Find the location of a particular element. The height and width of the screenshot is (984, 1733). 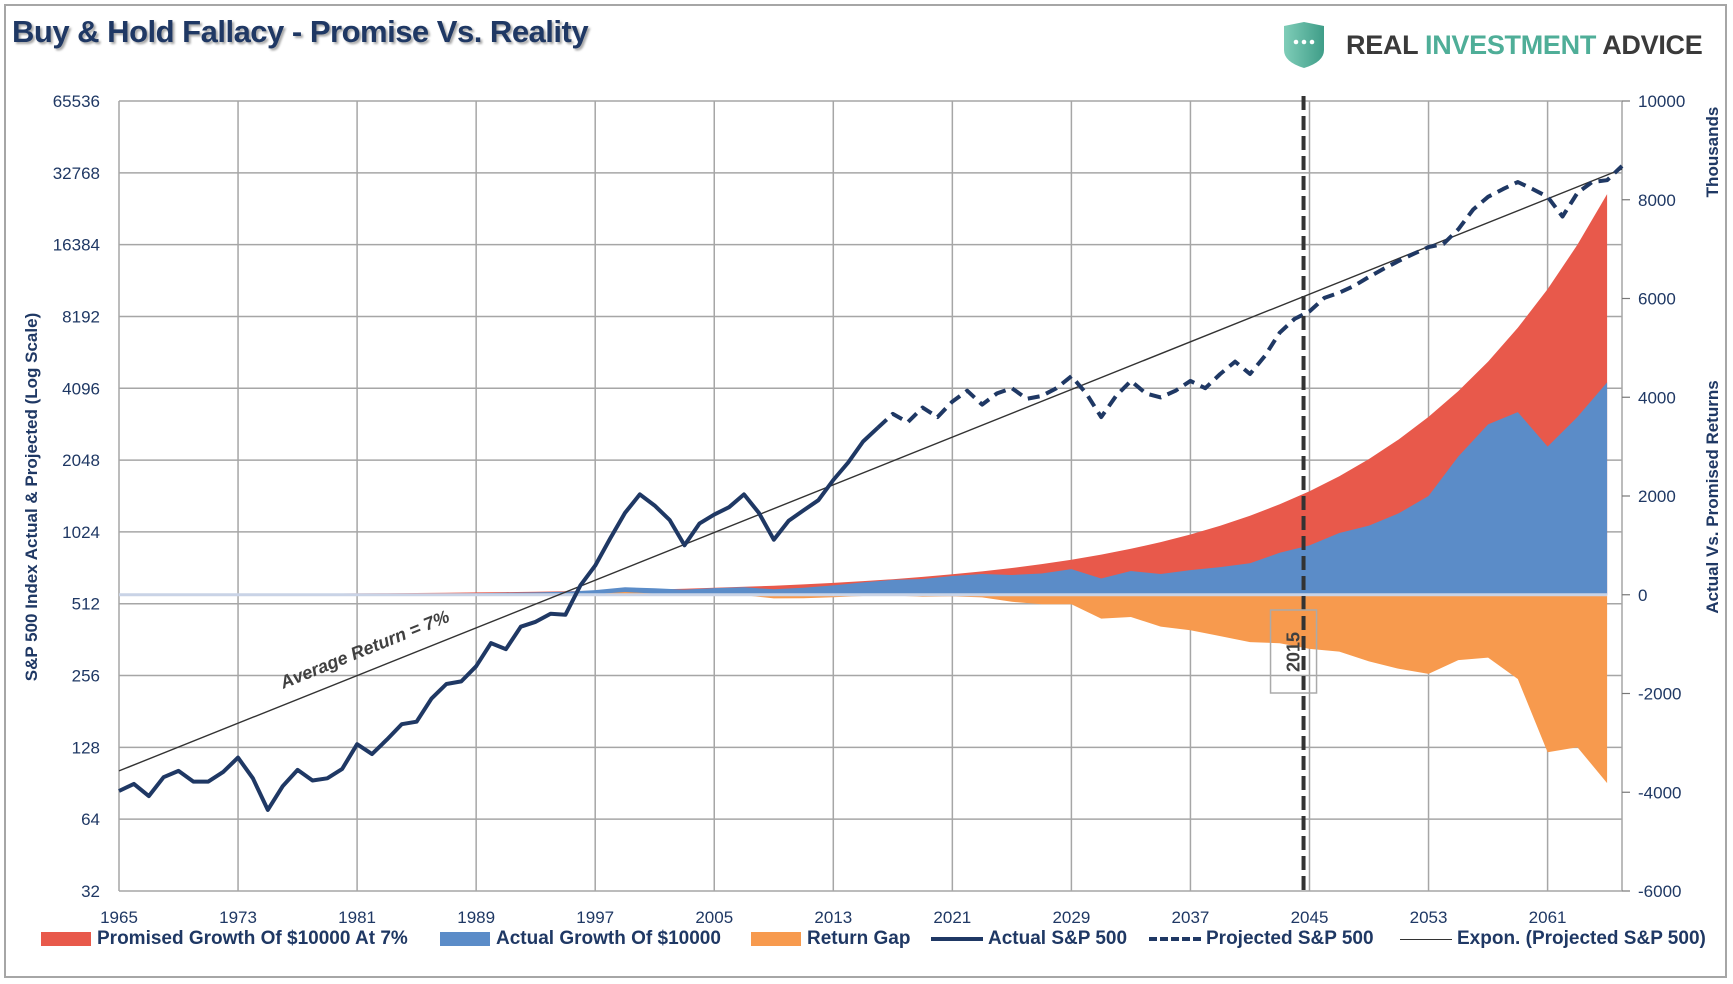

y-right-unit-label: Thousands is located at coordinates (1712, 152).